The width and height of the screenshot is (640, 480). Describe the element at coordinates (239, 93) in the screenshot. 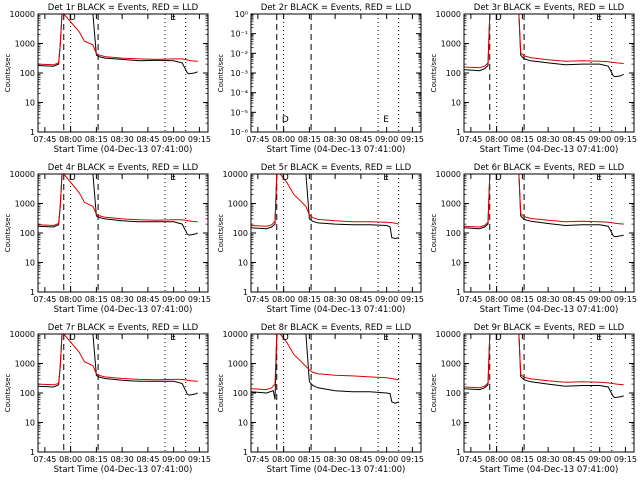

I see `y-tick-label: 10⁻⁴` at that location.